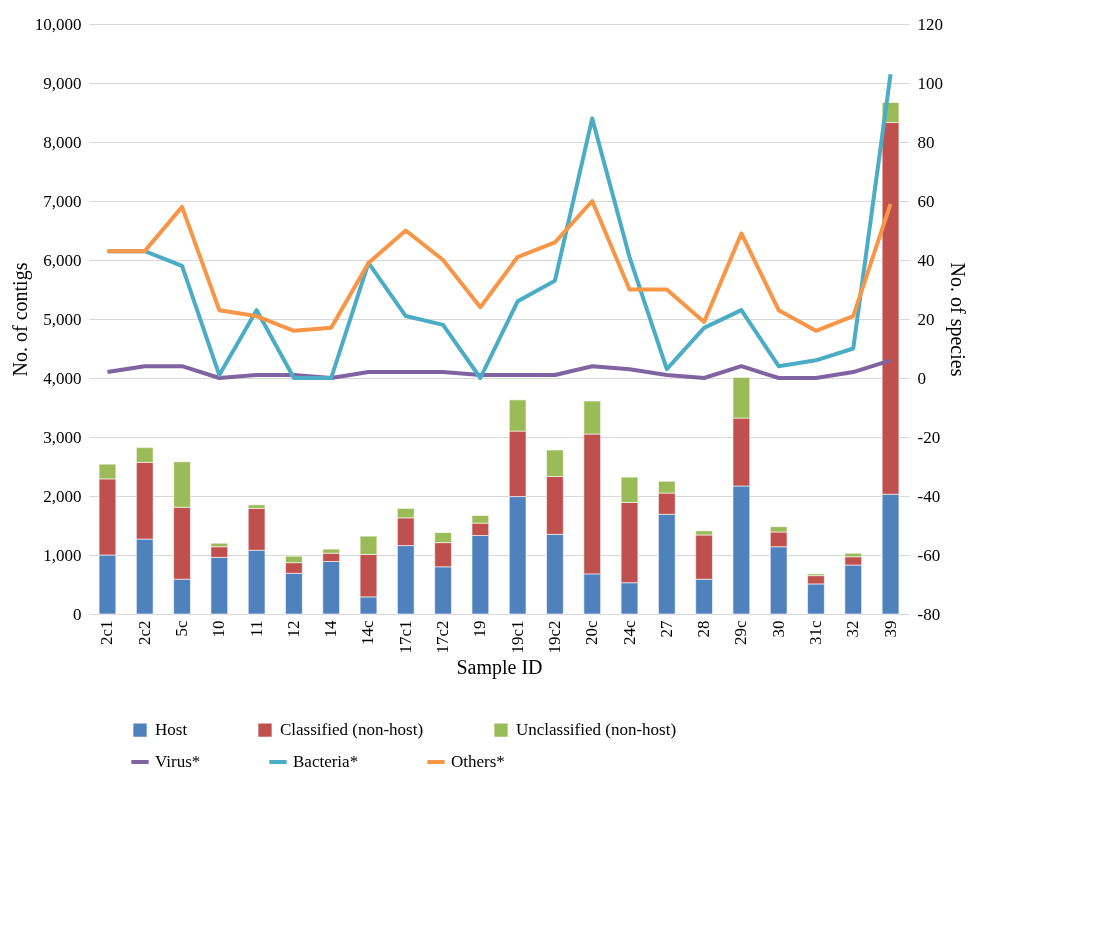  What do you see at coordinates (326, 761) in the screenshot?
I see `legend-label: Bacteria*` at bounding box center [326, 761].